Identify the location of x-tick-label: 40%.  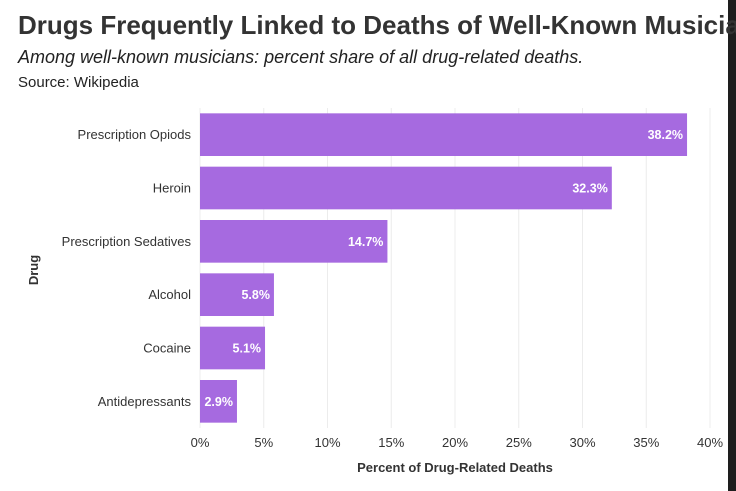
(710, 442).